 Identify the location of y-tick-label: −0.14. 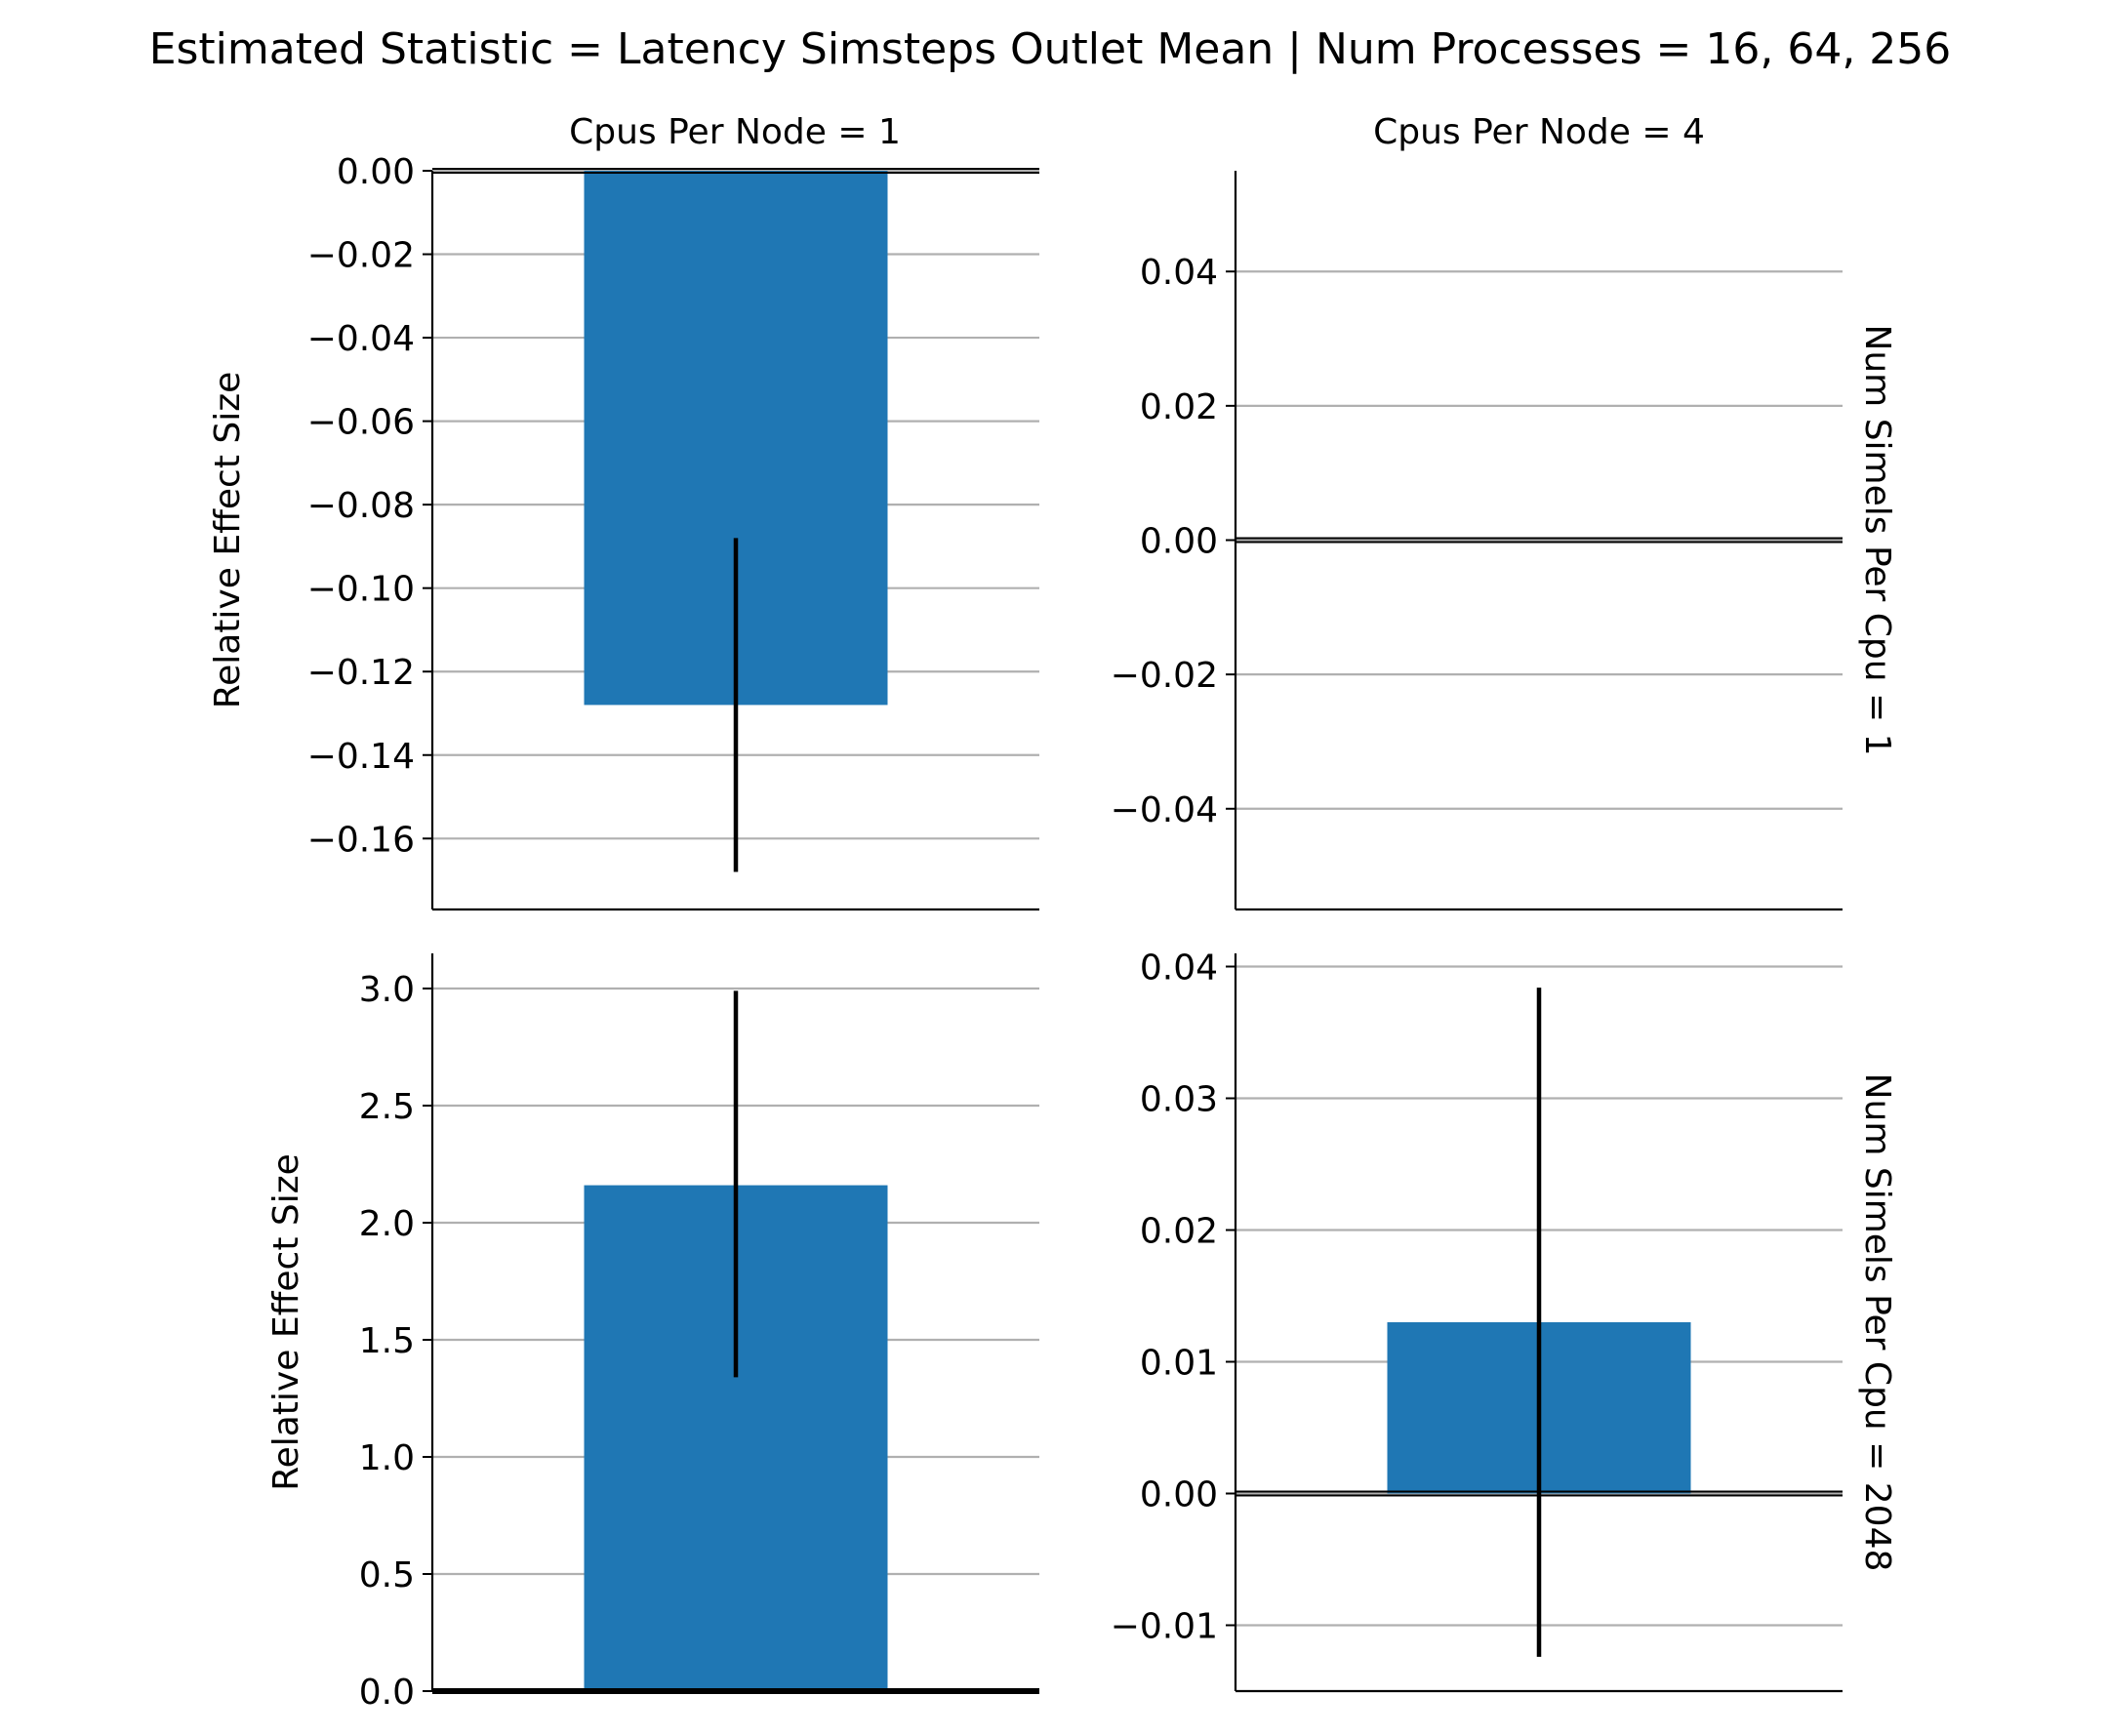
(361, 757).